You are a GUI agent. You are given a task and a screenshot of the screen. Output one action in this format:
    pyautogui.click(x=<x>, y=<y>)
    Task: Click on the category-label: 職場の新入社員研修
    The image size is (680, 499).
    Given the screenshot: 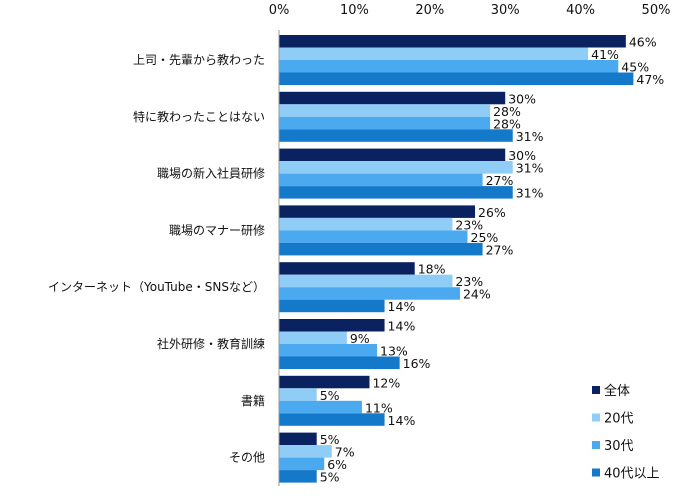 What is the action you would take?
    pyautogui.click(x=211, y=173)
    